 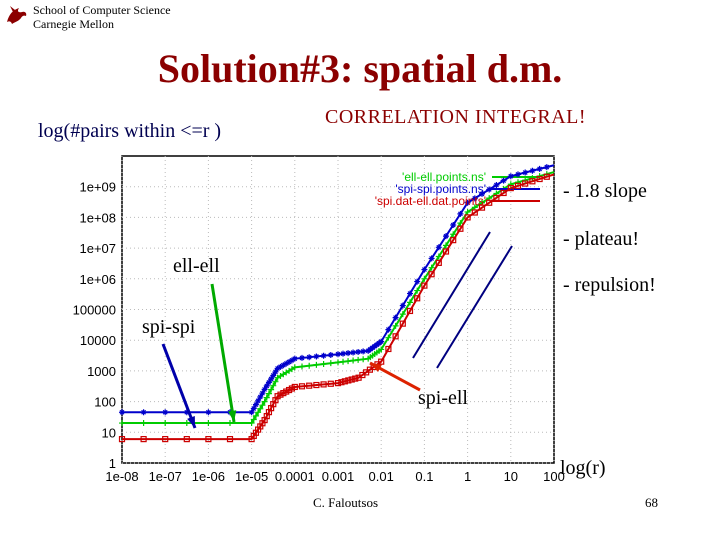 I want to click on x-axis-label: log(r), so click(x=583, y=468).